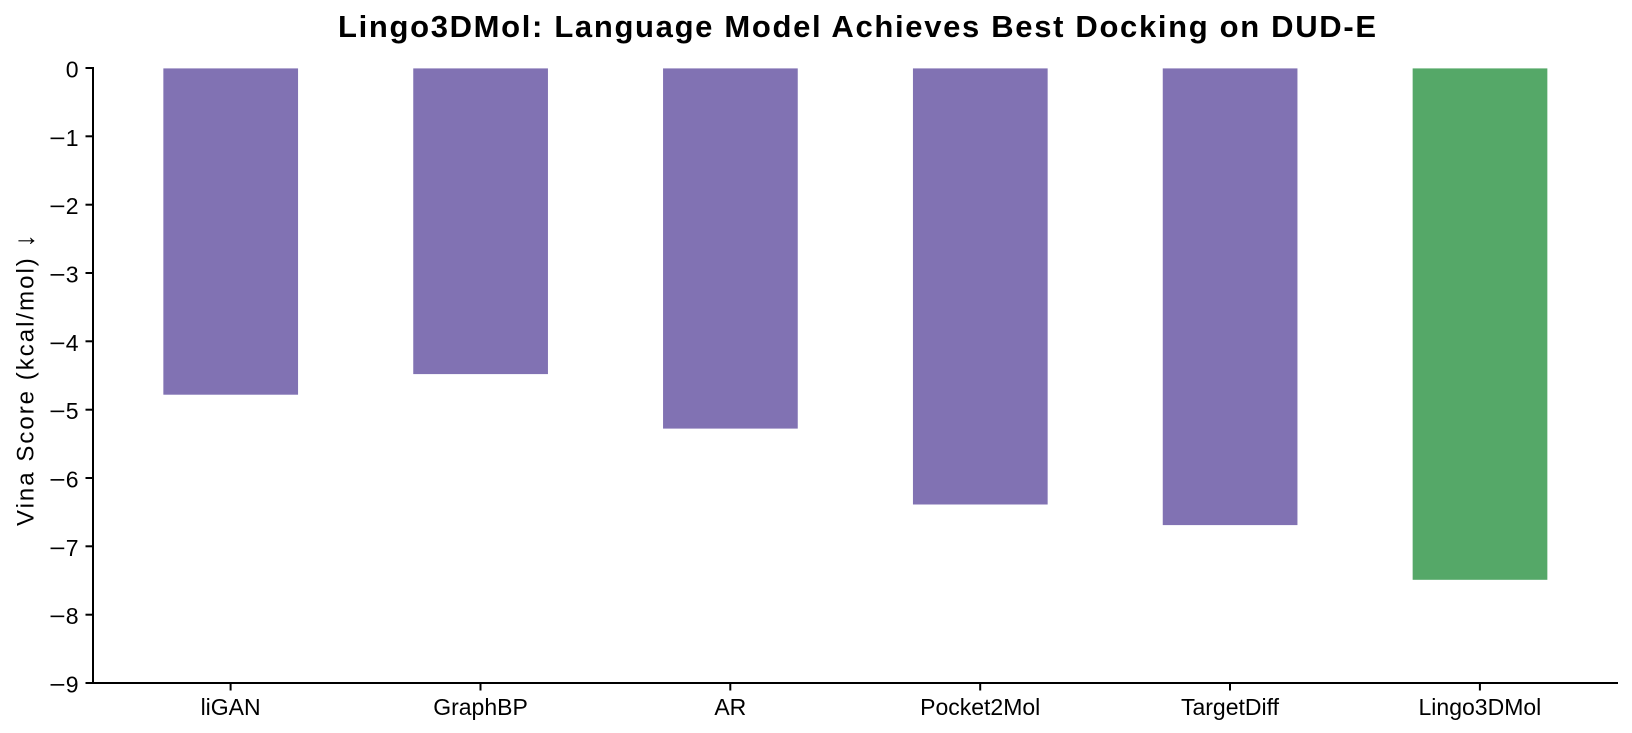 This screenshot has width=1632, height=733. Describe the element at coordinates (72, 70) in the screenshot. I see `svg-text: 0` at that location.